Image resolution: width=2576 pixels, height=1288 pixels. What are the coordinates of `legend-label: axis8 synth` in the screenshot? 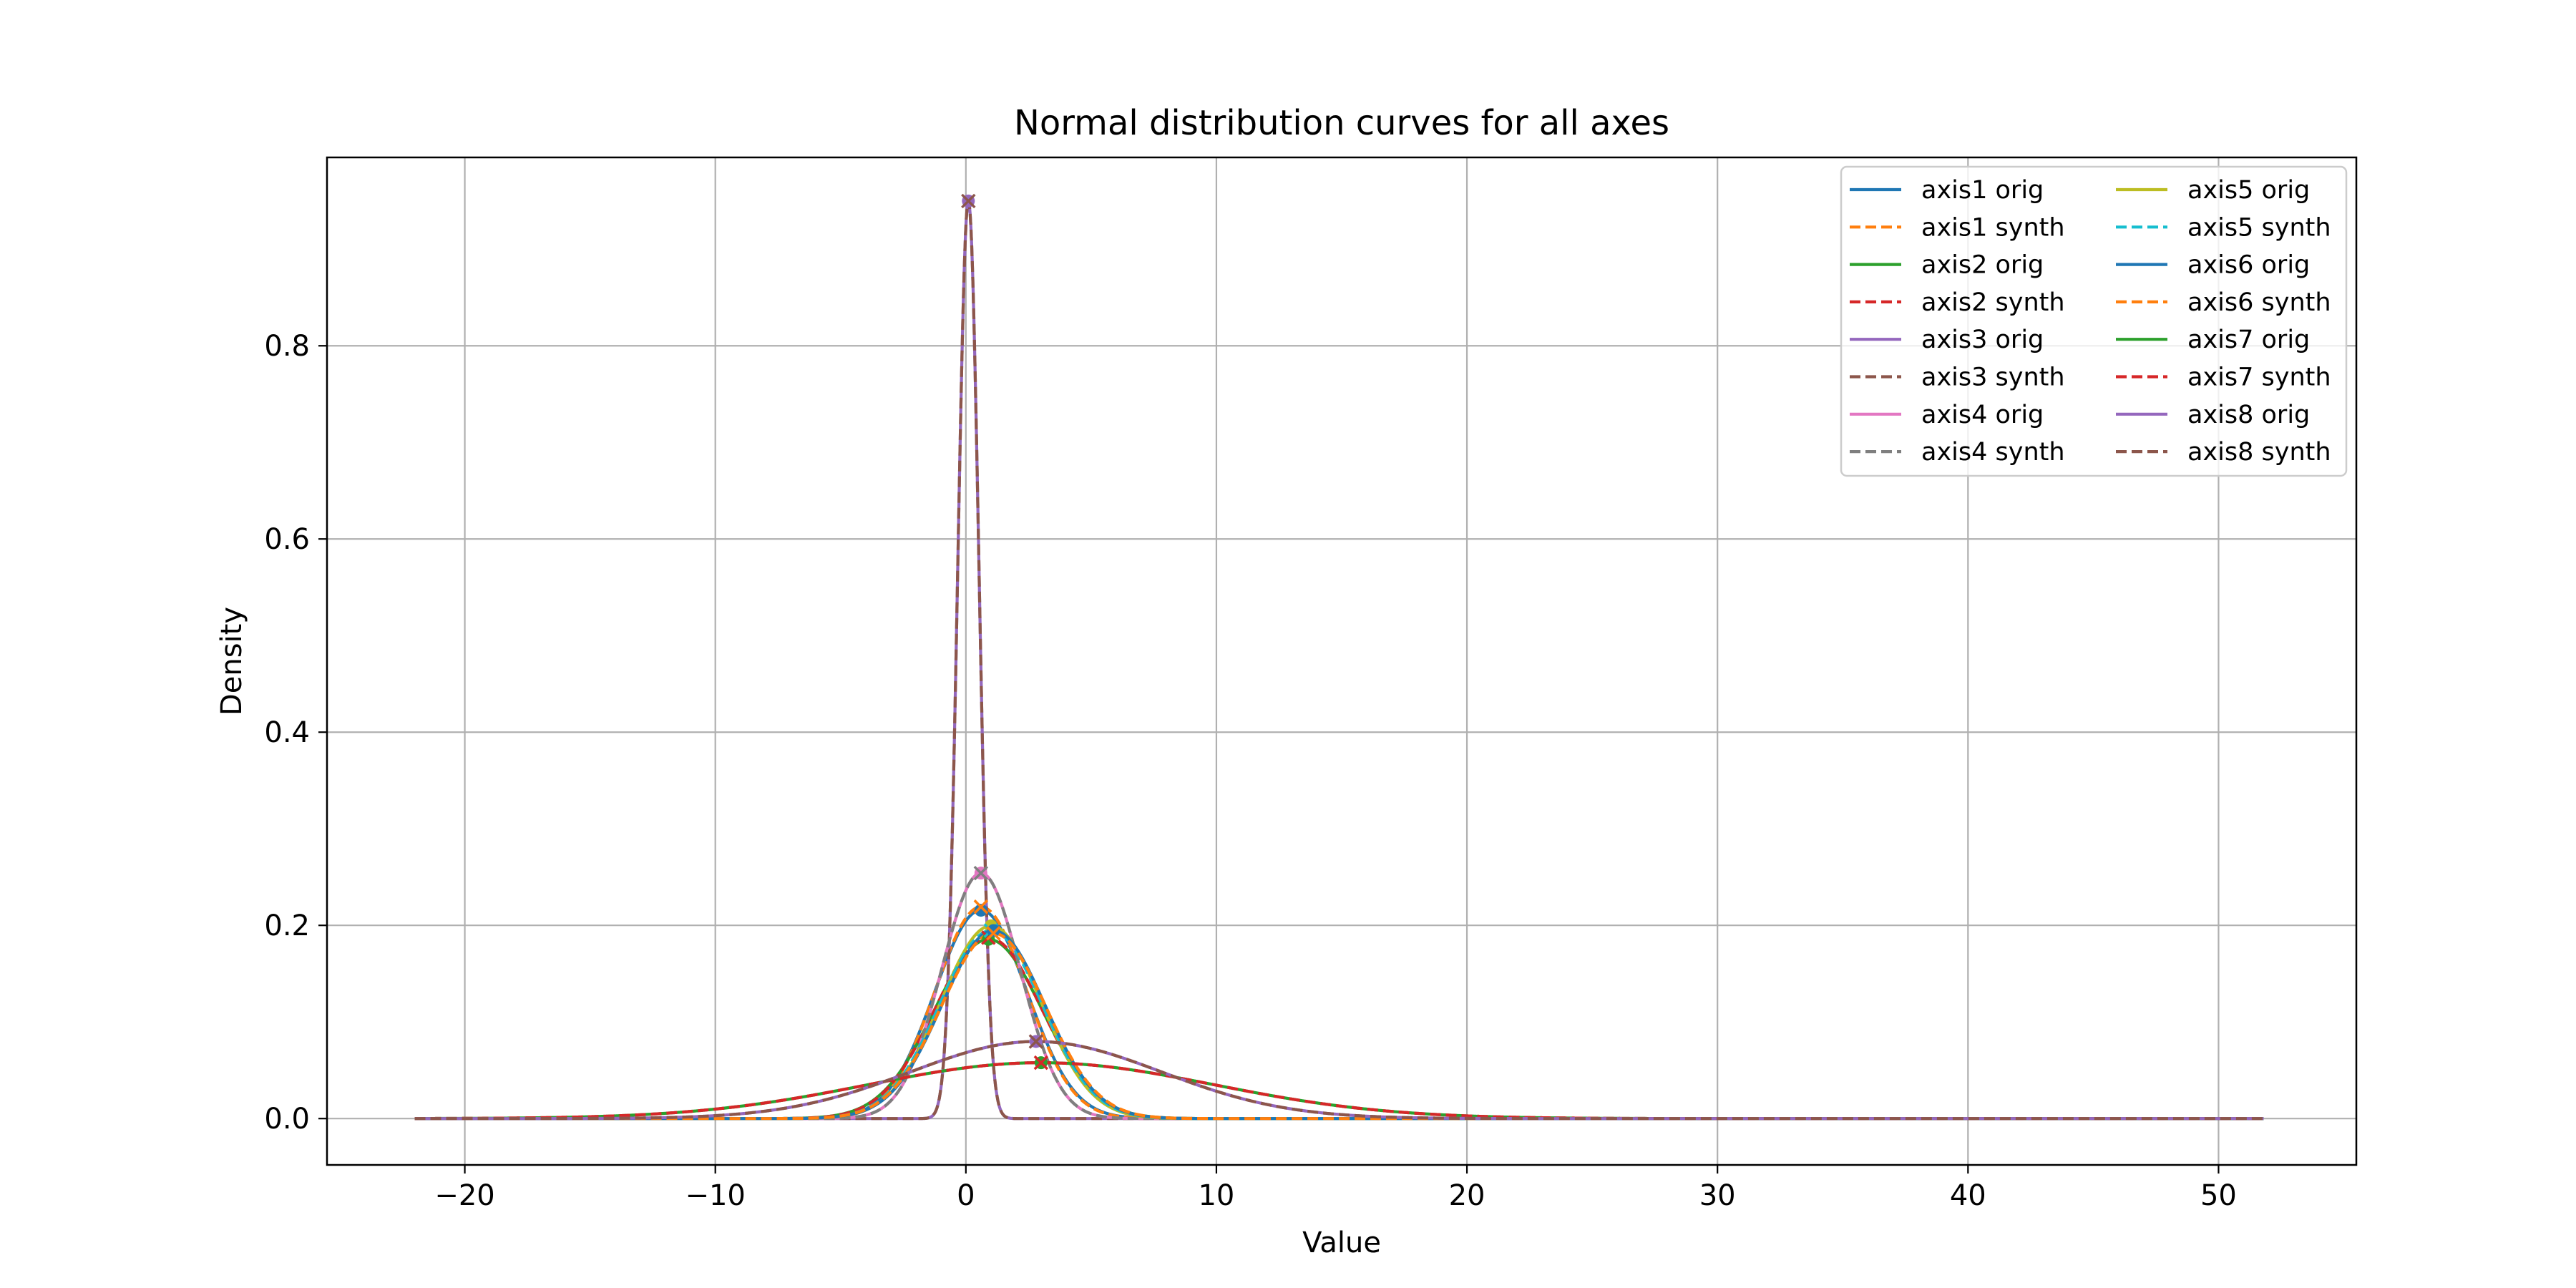 It's located at (2259, 452).